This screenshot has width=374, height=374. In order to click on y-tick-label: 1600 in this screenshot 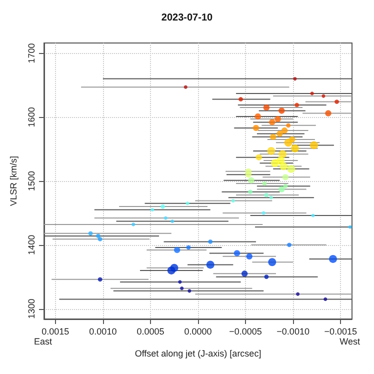, I will do `click(31, 117)`.